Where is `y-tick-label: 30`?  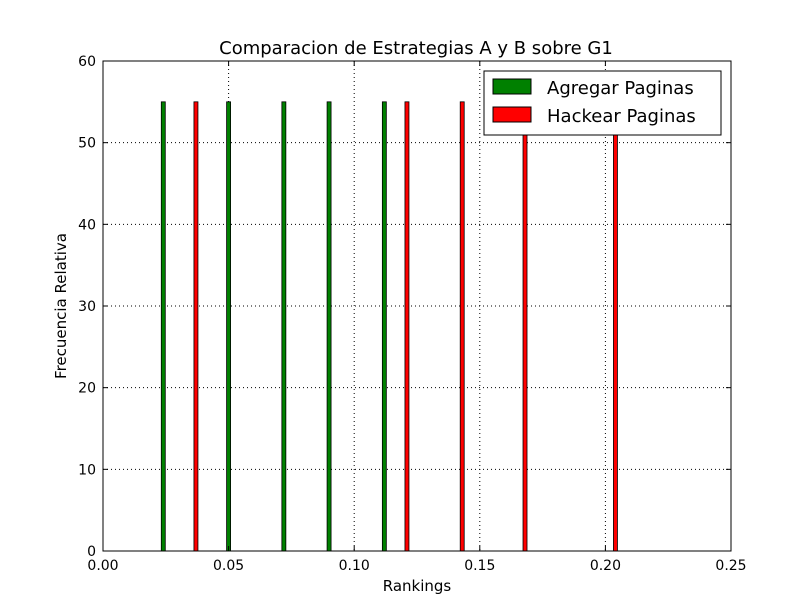 y-tick-label: 30 is located at coordinates (87, 307).